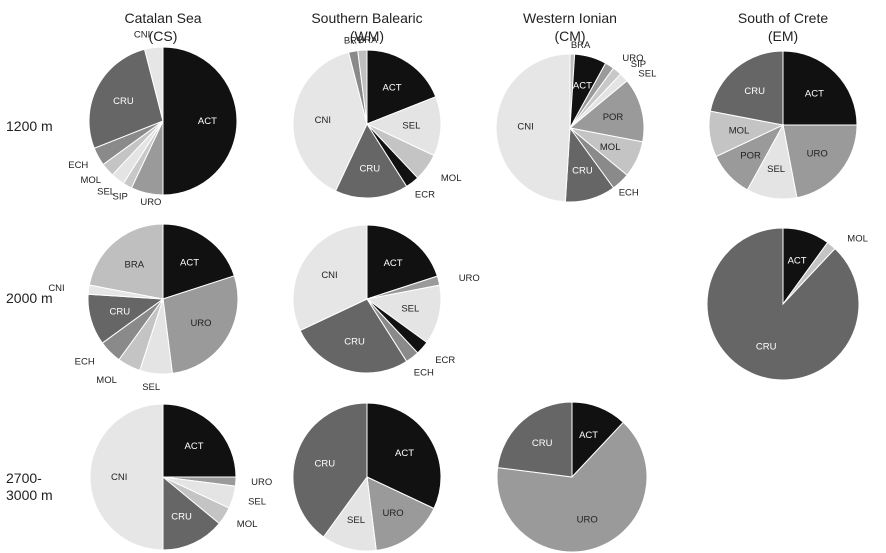  Describe the element at coordinates (570, 18) in the screenshot. I see `column-title-western-ionian: Western Ionian` at that location.